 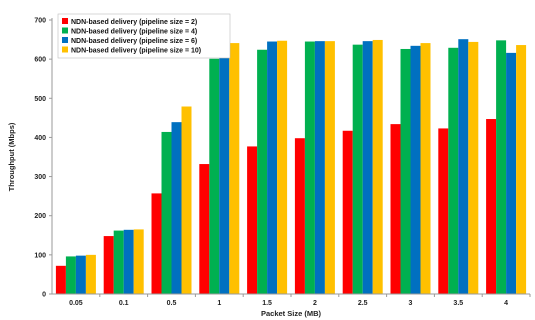 I want to click on bar-1.5-series-1, so click(x=252, y=220).